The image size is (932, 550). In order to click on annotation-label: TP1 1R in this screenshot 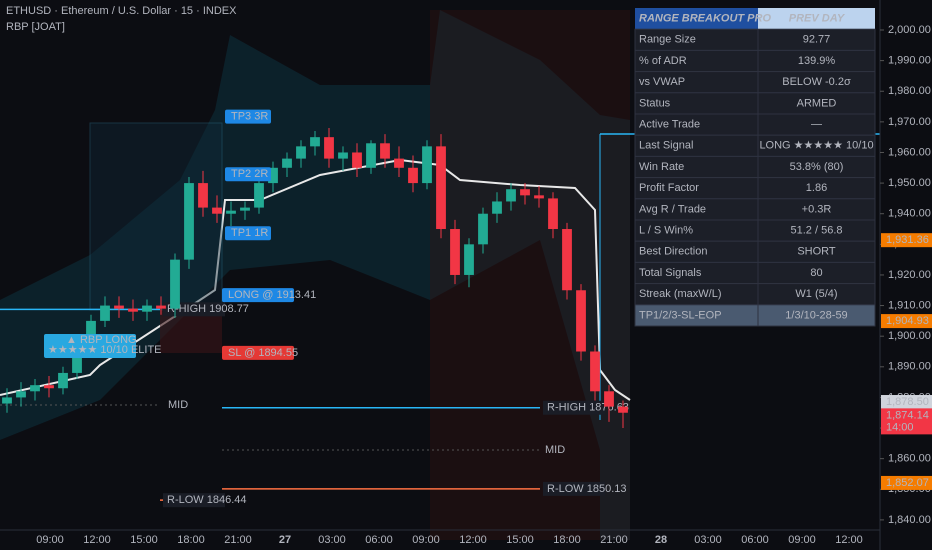, I will do `click(249, 233)`.